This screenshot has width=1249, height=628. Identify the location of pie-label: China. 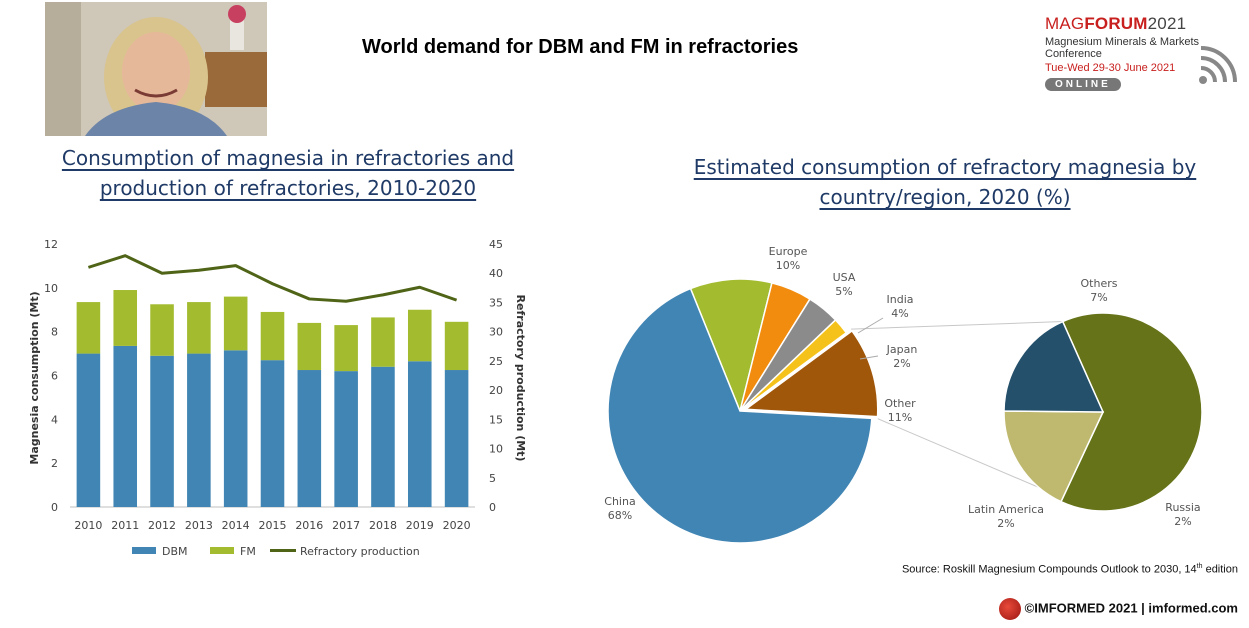
(619, 501).